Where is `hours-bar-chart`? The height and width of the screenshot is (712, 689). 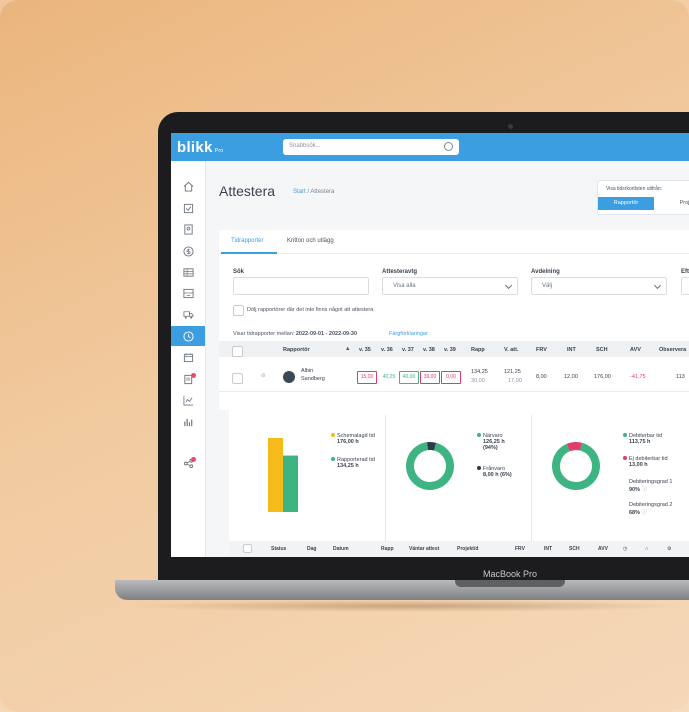
hours-bar-chart is located at coordinates (283, 475).